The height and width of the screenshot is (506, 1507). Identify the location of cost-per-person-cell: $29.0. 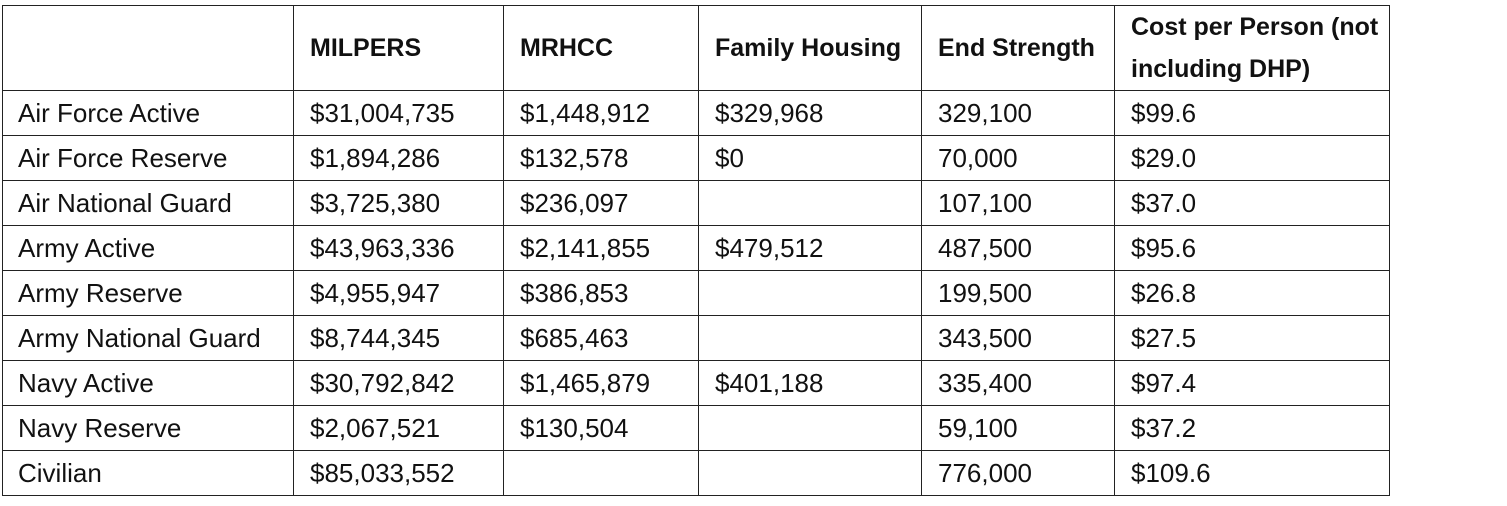
(1252, 158).